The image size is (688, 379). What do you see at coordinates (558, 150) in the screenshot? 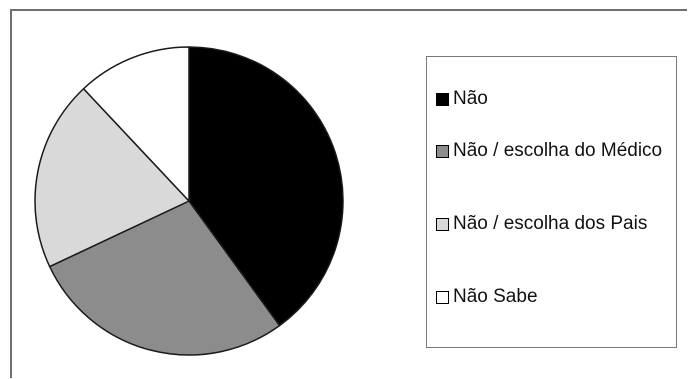
I see `legend-label: Não / escolha do Médico` at bounding box center [558, 150].